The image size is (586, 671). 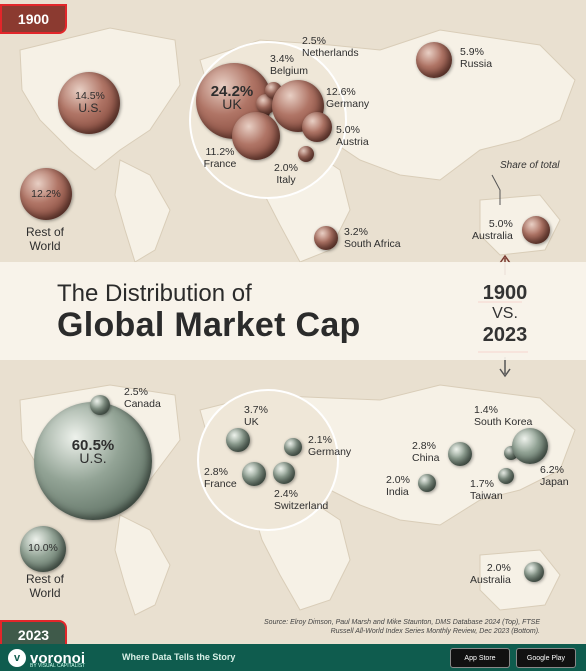 I want to click on label-australia-2023: 2.0% Australia, so click(x=490, y=574).